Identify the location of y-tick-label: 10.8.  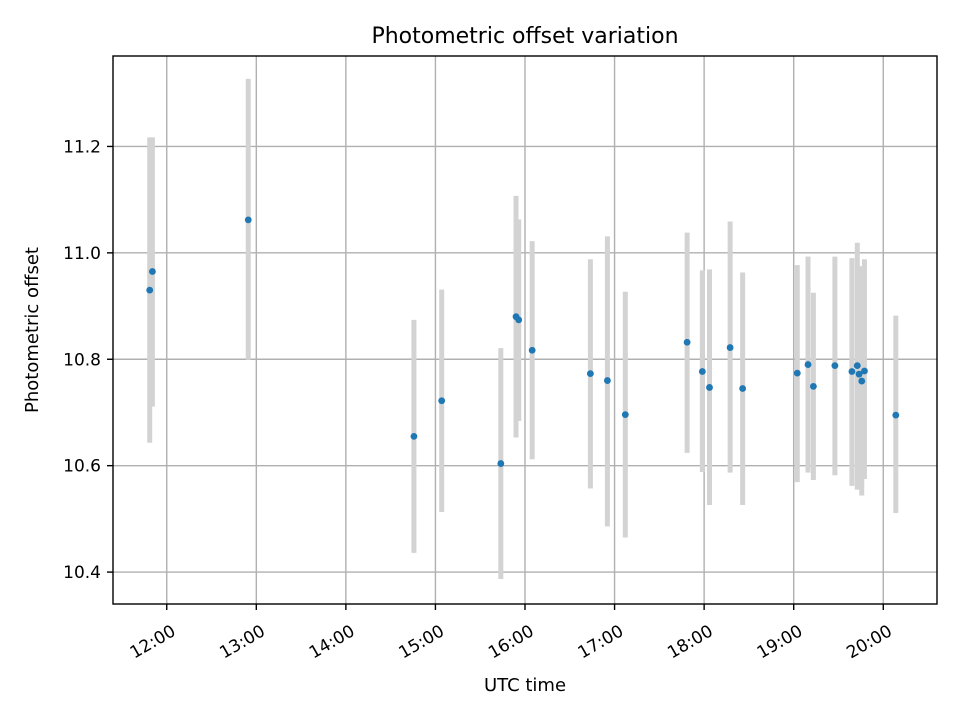
(82, 360).